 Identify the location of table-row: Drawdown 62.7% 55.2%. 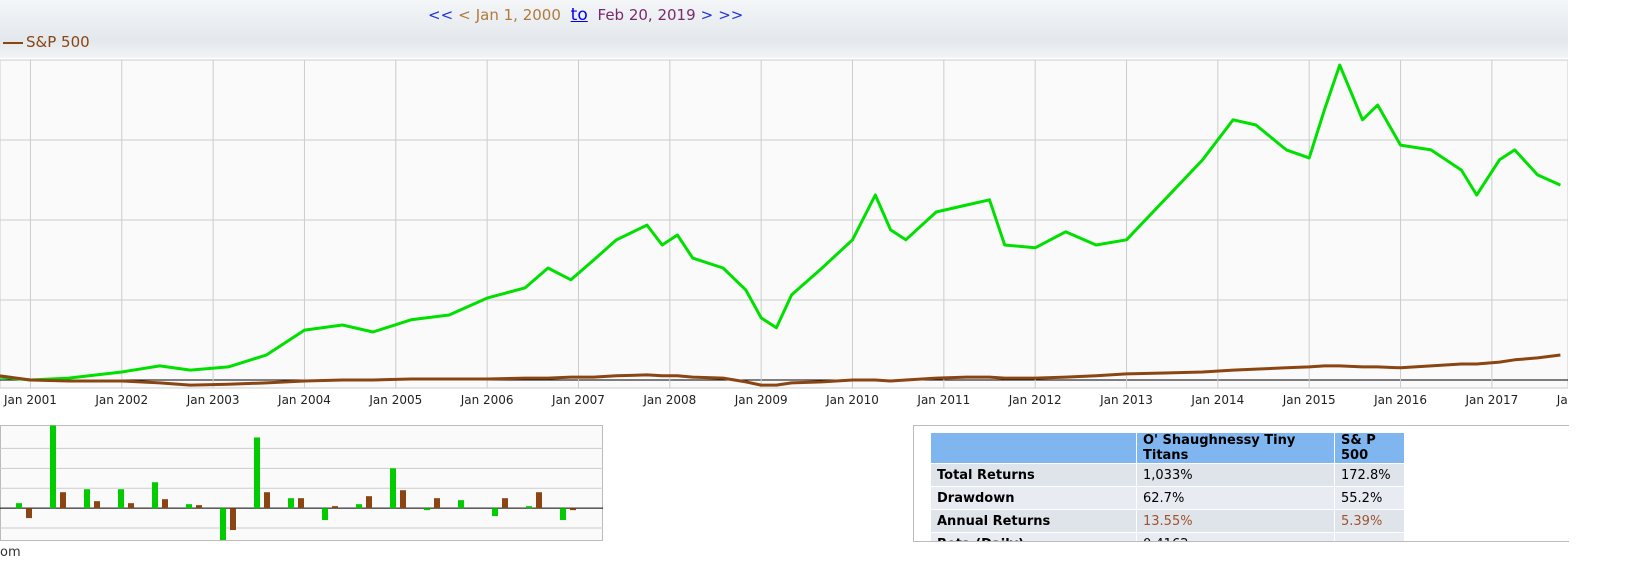
(1167, 498).